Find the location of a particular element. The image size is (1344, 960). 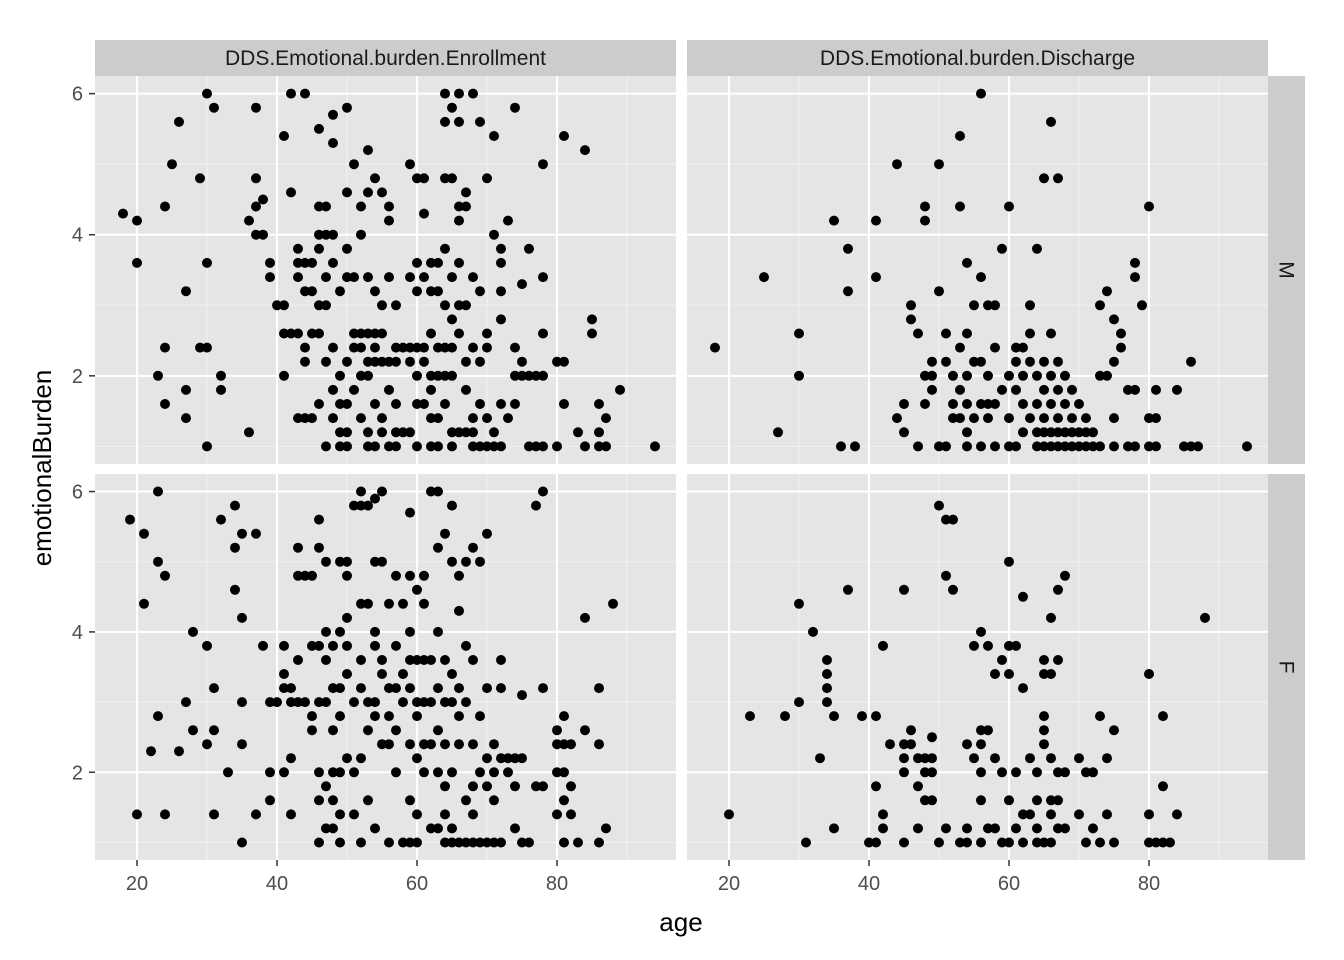

y-tick-label: 6 is located at coordinates (77, 95).